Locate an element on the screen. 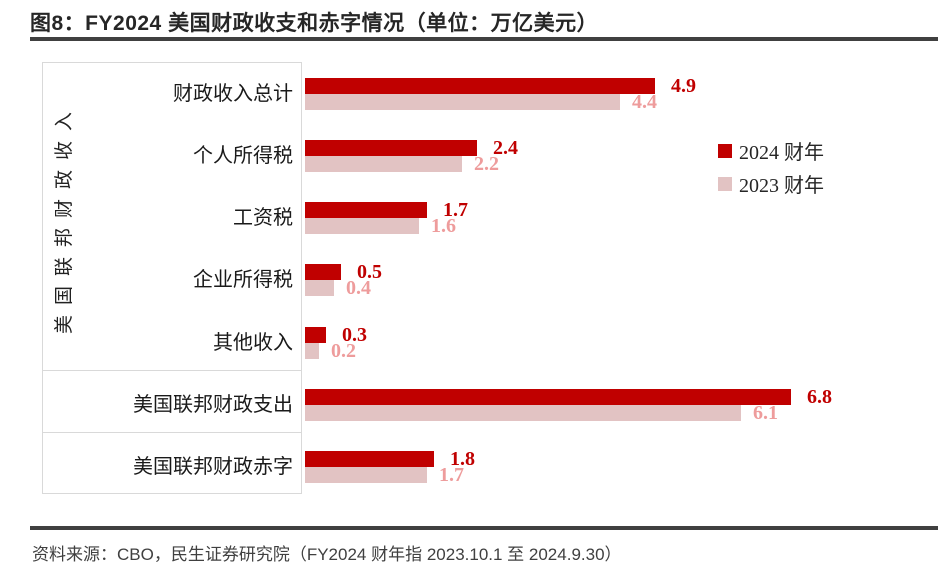 This screenshot has height=574, width=949. title-underline is located at coordinates (484, 39).